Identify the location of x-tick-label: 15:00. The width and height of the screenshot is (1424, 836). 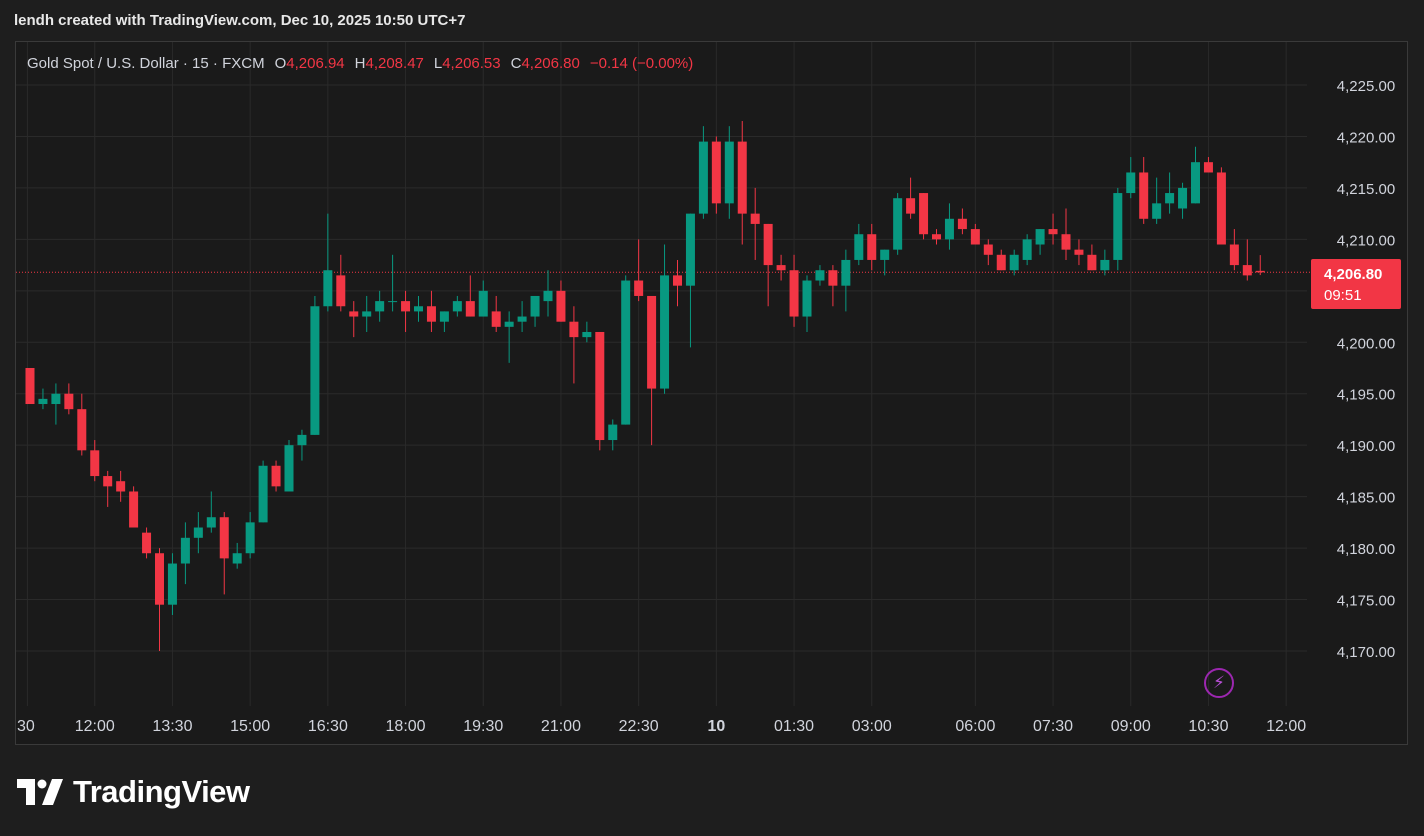
(250, 726).